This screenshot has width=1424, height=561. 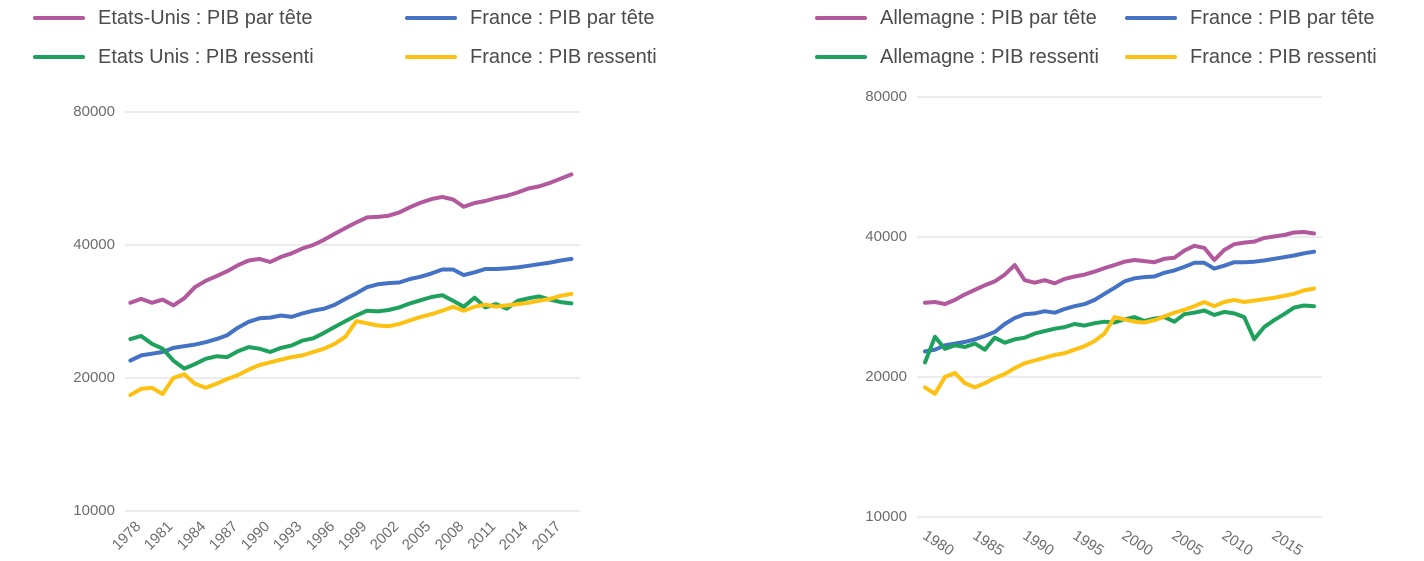 What do you see at coordinates (988, 17) in the screenshot?
I see `legend-label: Allemagne : PIB par tête` at bounding box center [988, 17].